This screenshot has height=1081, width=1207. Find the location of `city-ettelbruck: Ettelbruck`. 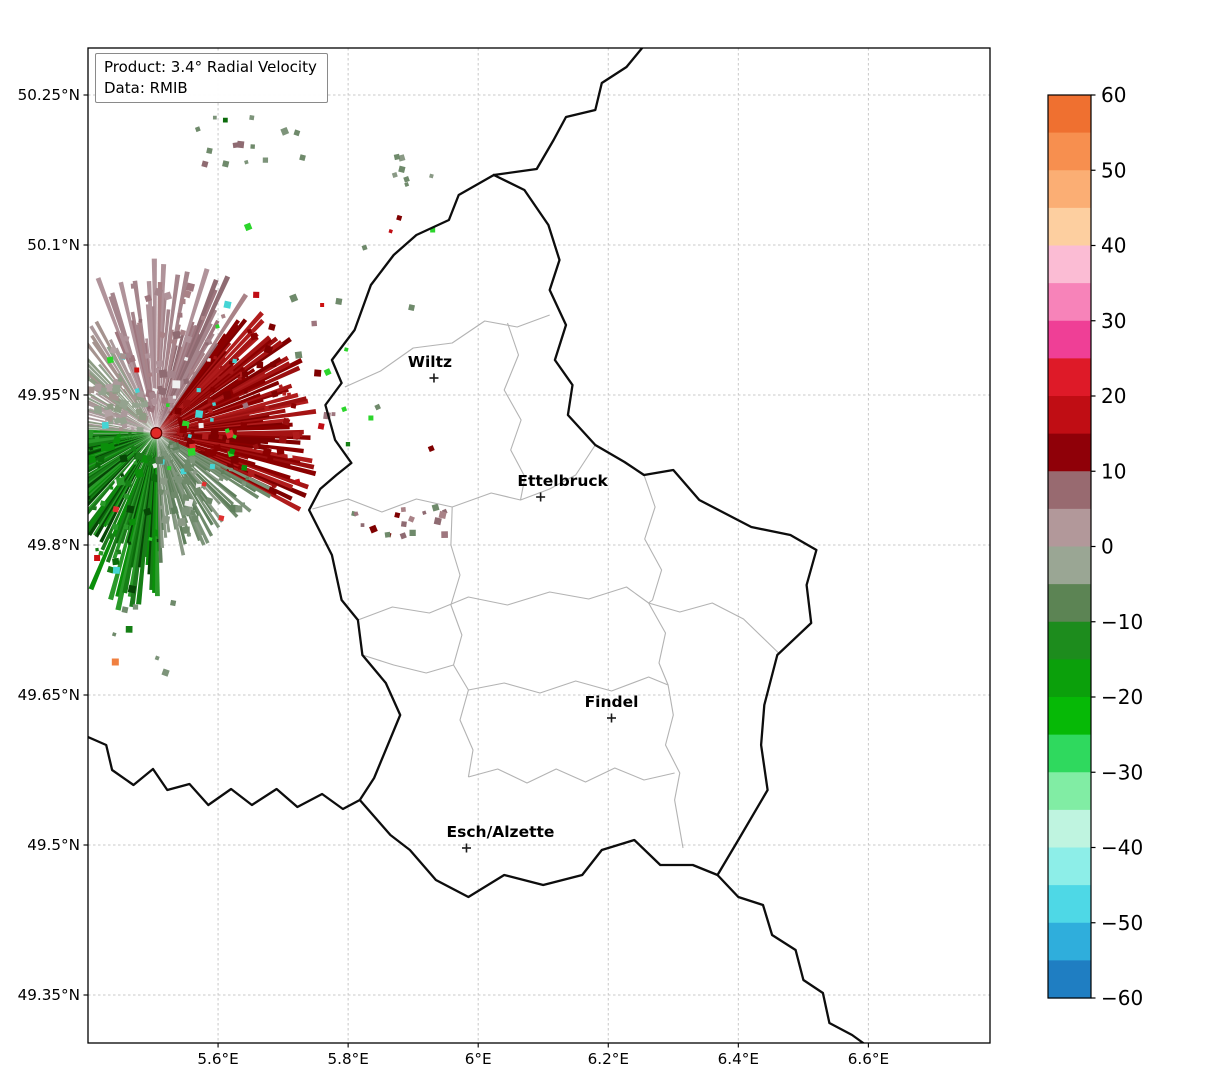

city-ettelbruck: Ettelbruck is located at coordinates (563, 487).